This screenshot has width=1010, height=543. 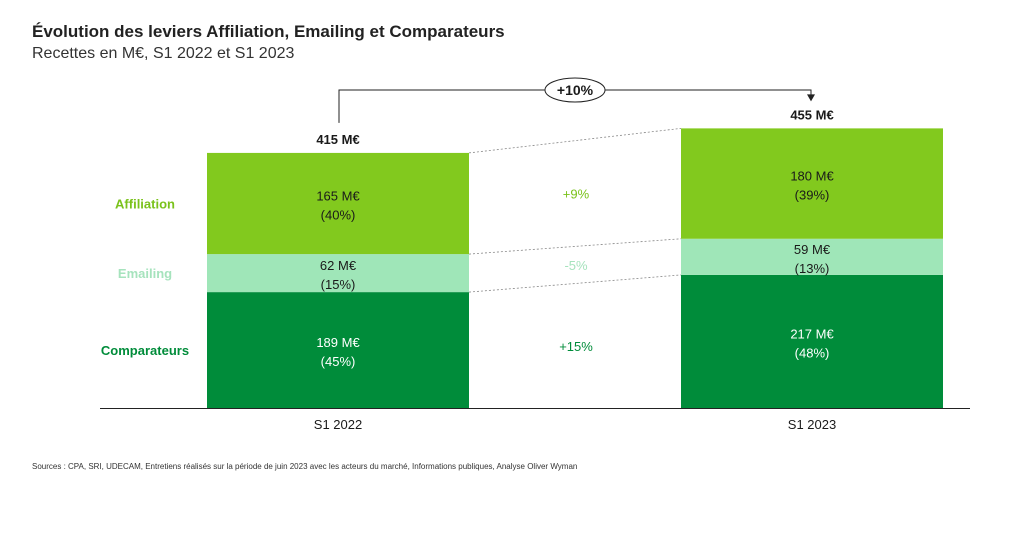 I want to click on value-label: 180 M€, so click(x=812, y=176).